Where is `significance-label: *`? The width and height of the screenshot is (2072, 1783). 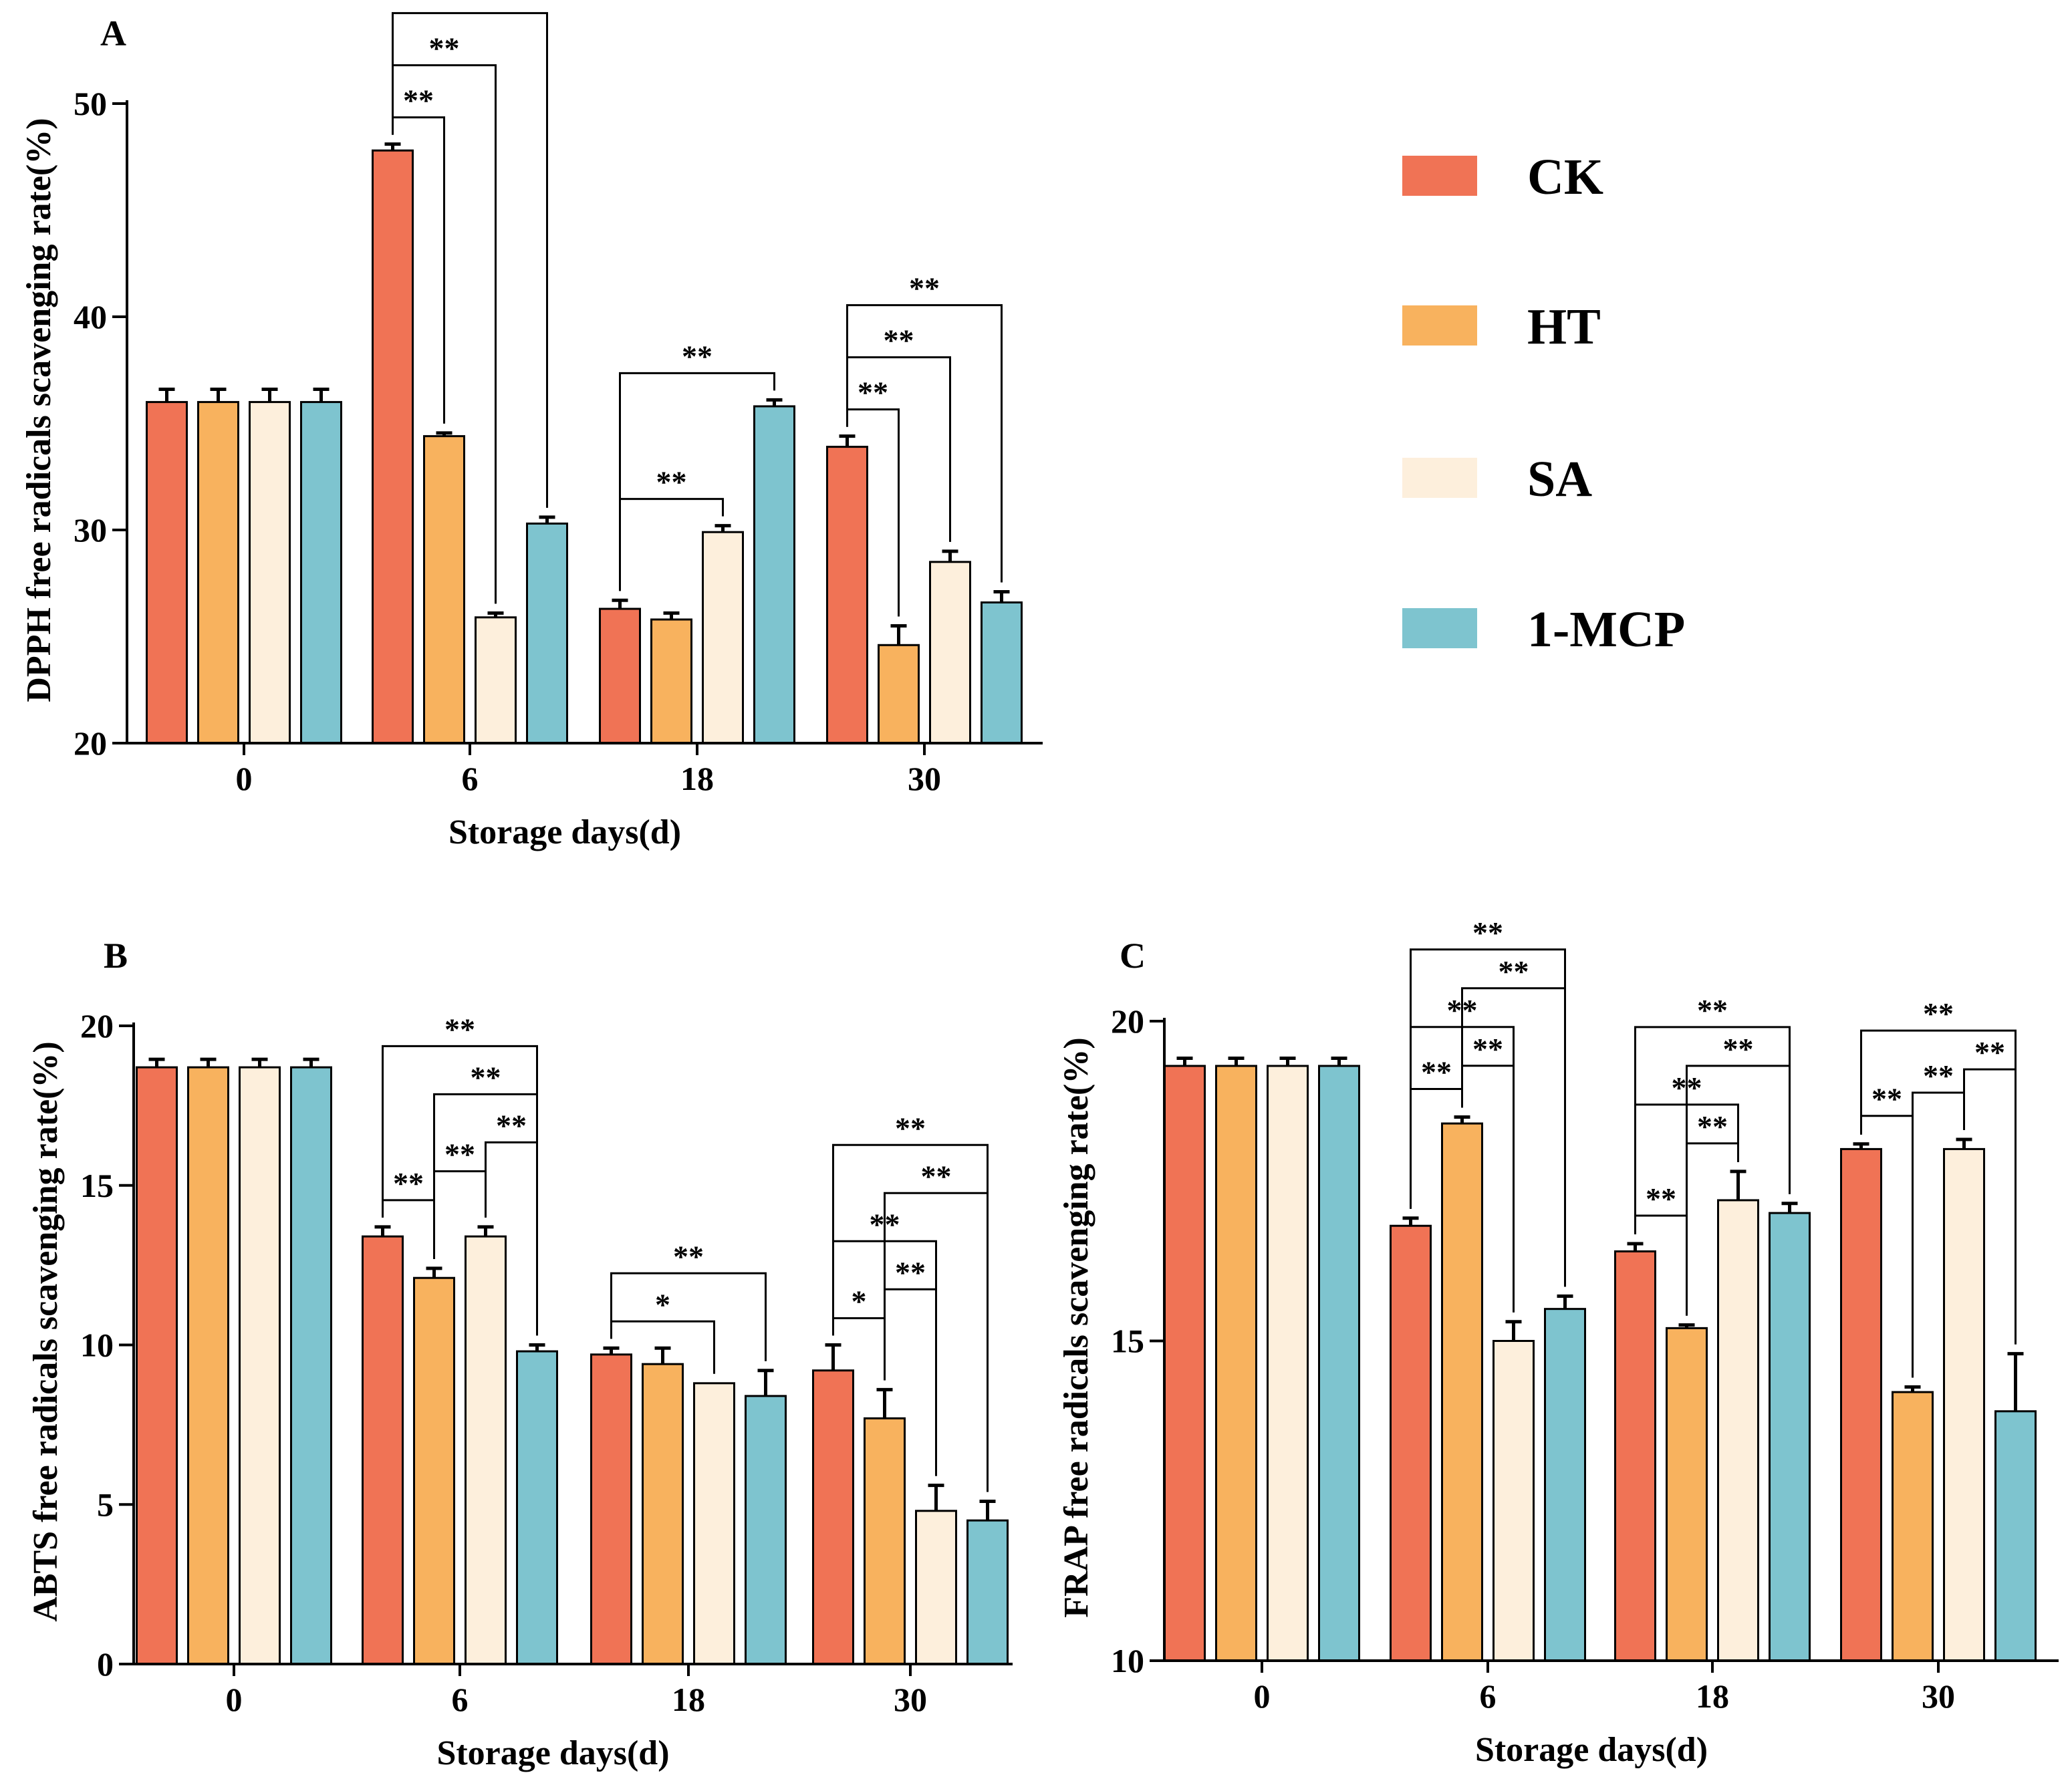
significance-label: * is located at coordinates (662, 1304).